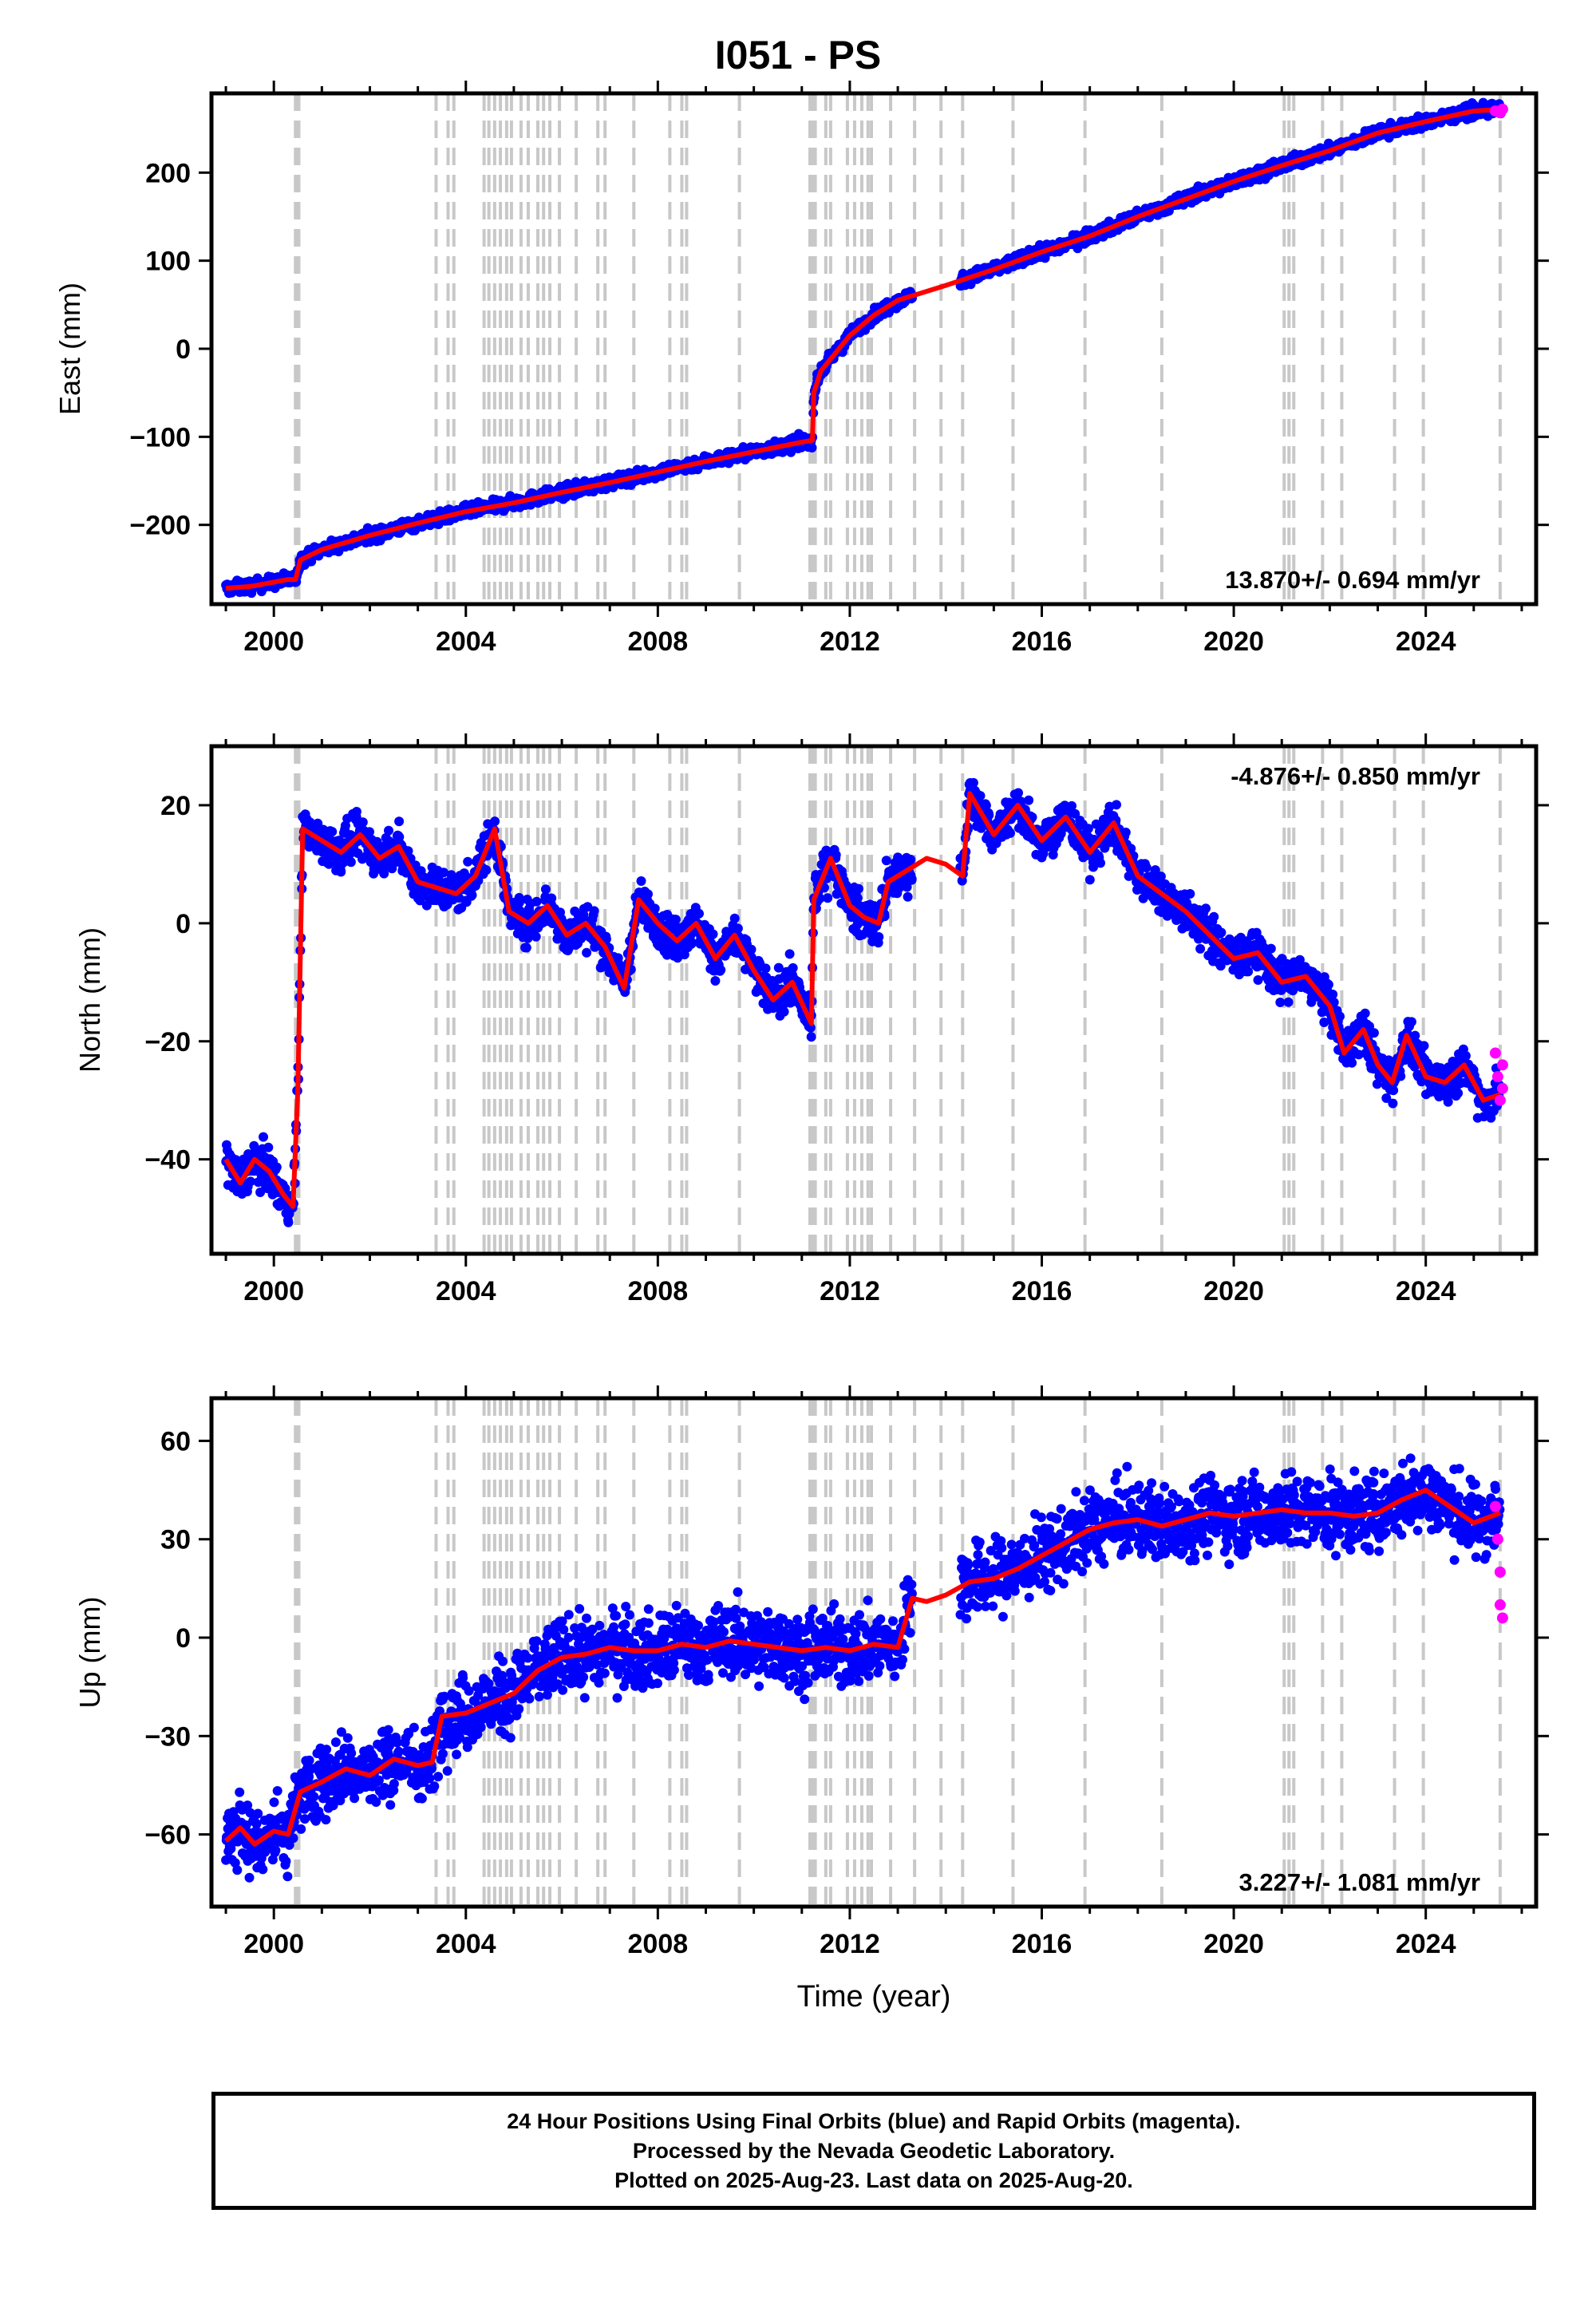 The image size is (1596, 2316). What do you see at coordinates (1352, 580) in the screenshot?
I see `velocity-label: 13.870+/- 0.694 mm/yr` at bounding box center [1352, 580].